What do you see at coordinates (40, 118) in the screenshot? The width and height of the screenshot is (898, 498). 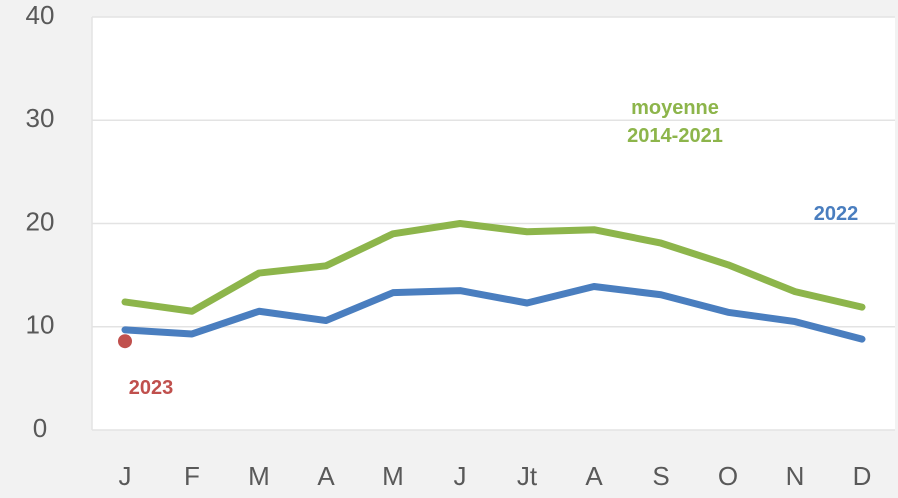 I see `y-tick-label: 30` at bounding box center [40, 118].